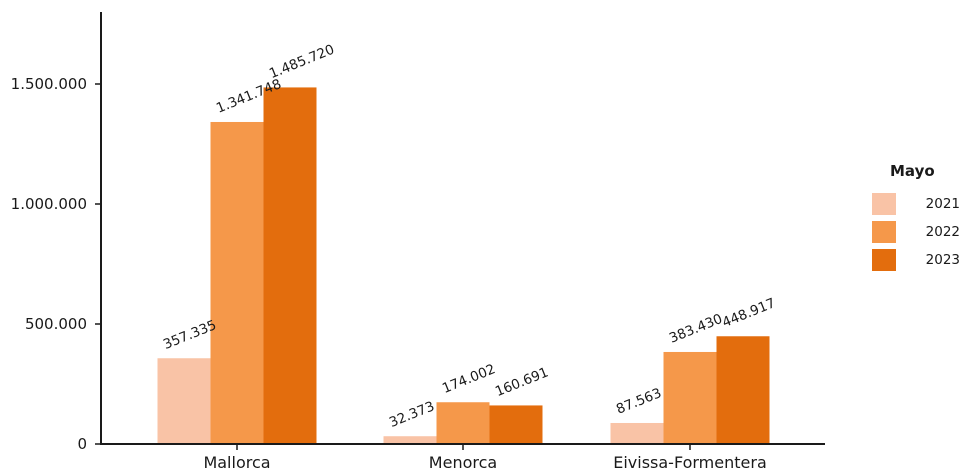  What do you see at coordinates (190, 335) in the screenshot?
I see `data-label: 357.335` at bounding box center [190, 335].